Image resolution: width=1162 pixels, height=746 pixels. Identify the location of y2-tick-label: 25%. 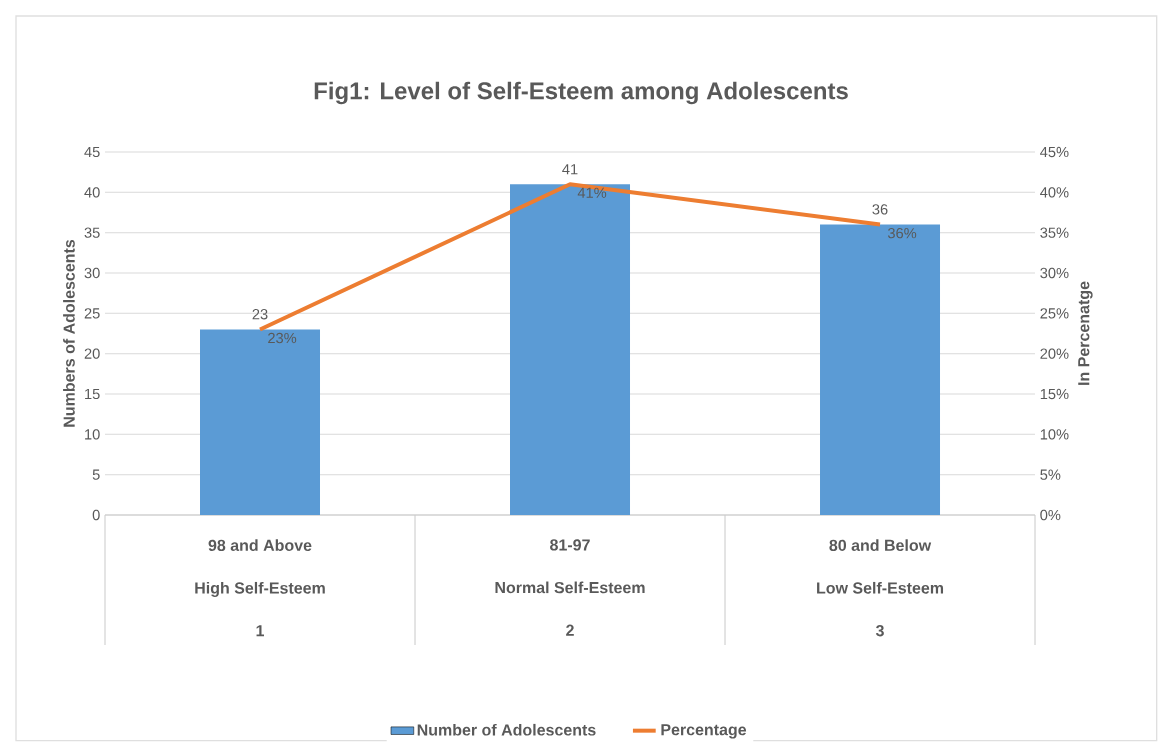
(1054, 313).